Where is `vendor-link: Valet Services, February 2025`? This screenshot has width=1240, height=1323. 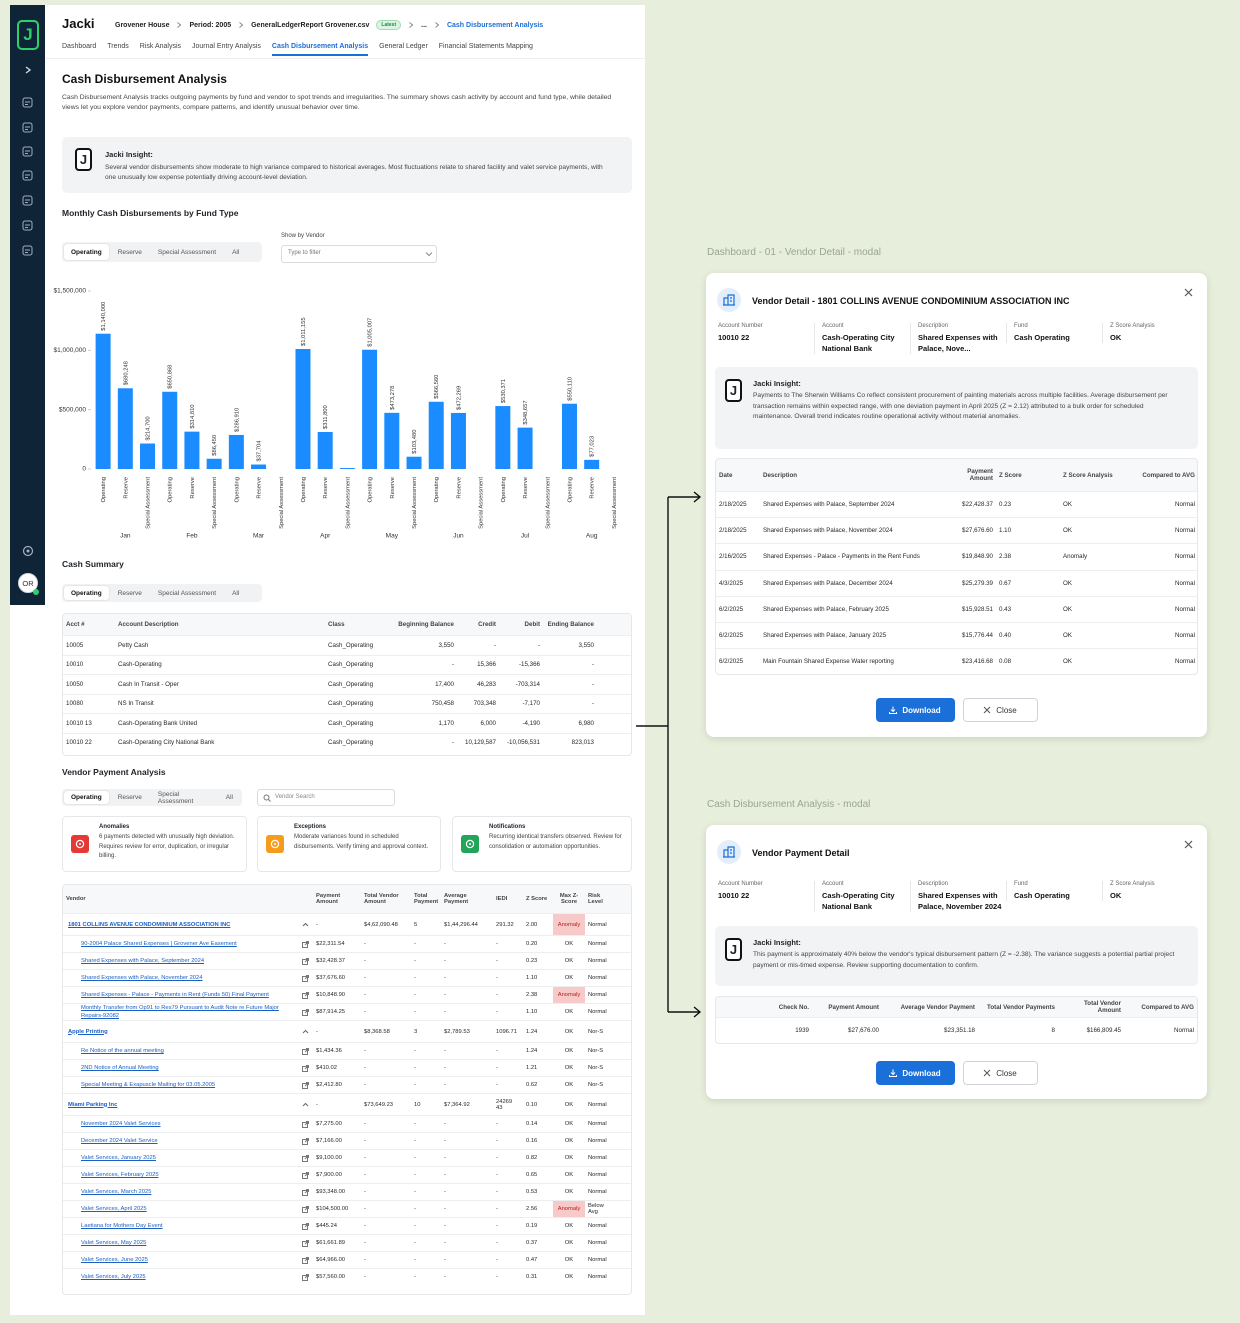
vendor-link: Valet Services, February 2025 is located at coordinates (120, 1175).